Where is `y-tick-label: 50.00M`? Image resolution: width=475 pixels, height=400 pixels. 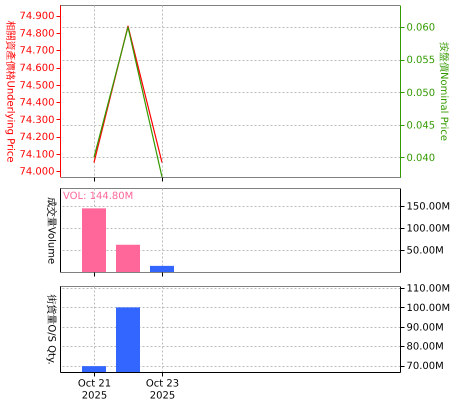
y-tick-label: 50.00M is located at coordinates (425, 251).